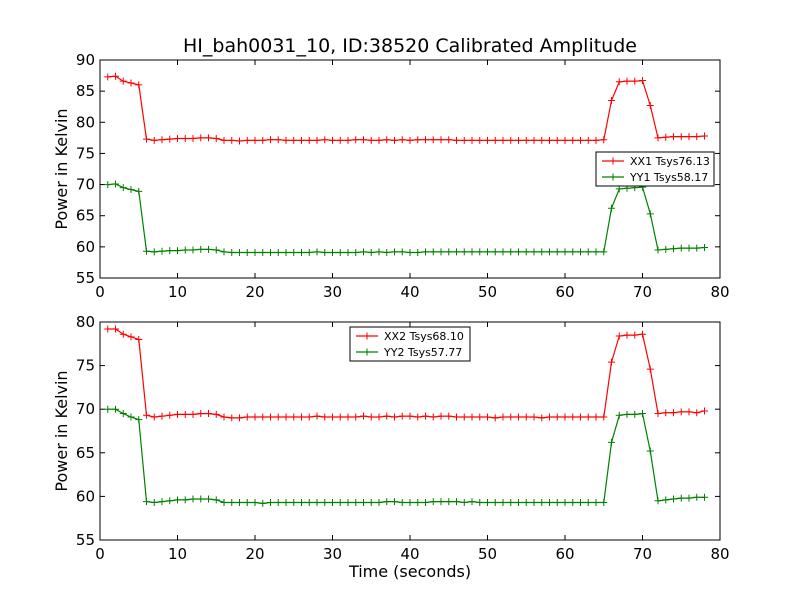 Image resolution: width=800 pixels, height=600 pixels. What do you see at coordinates (85, 216) in the screenshot?
I see `top-y-tick-label: 65` at bounding box center [85, 216].